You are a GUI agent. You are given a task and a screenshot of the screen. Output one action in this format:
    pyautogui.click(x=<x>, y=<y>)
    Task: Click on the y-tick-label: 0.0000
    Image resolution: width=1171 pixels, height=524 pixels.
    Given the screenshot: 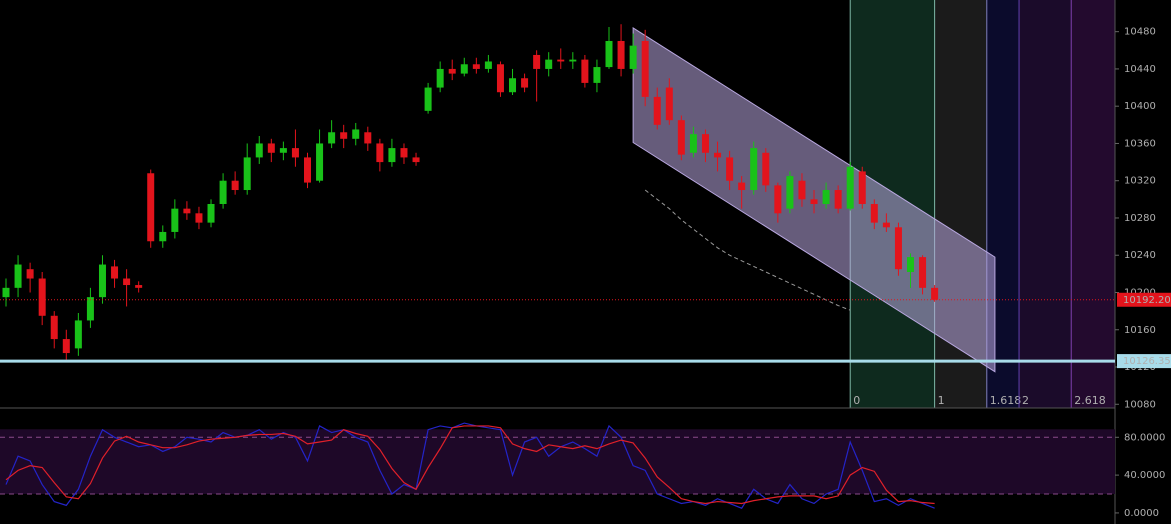 What is the action you would take?
    pyautogui.click(x=1141, y=513)
    